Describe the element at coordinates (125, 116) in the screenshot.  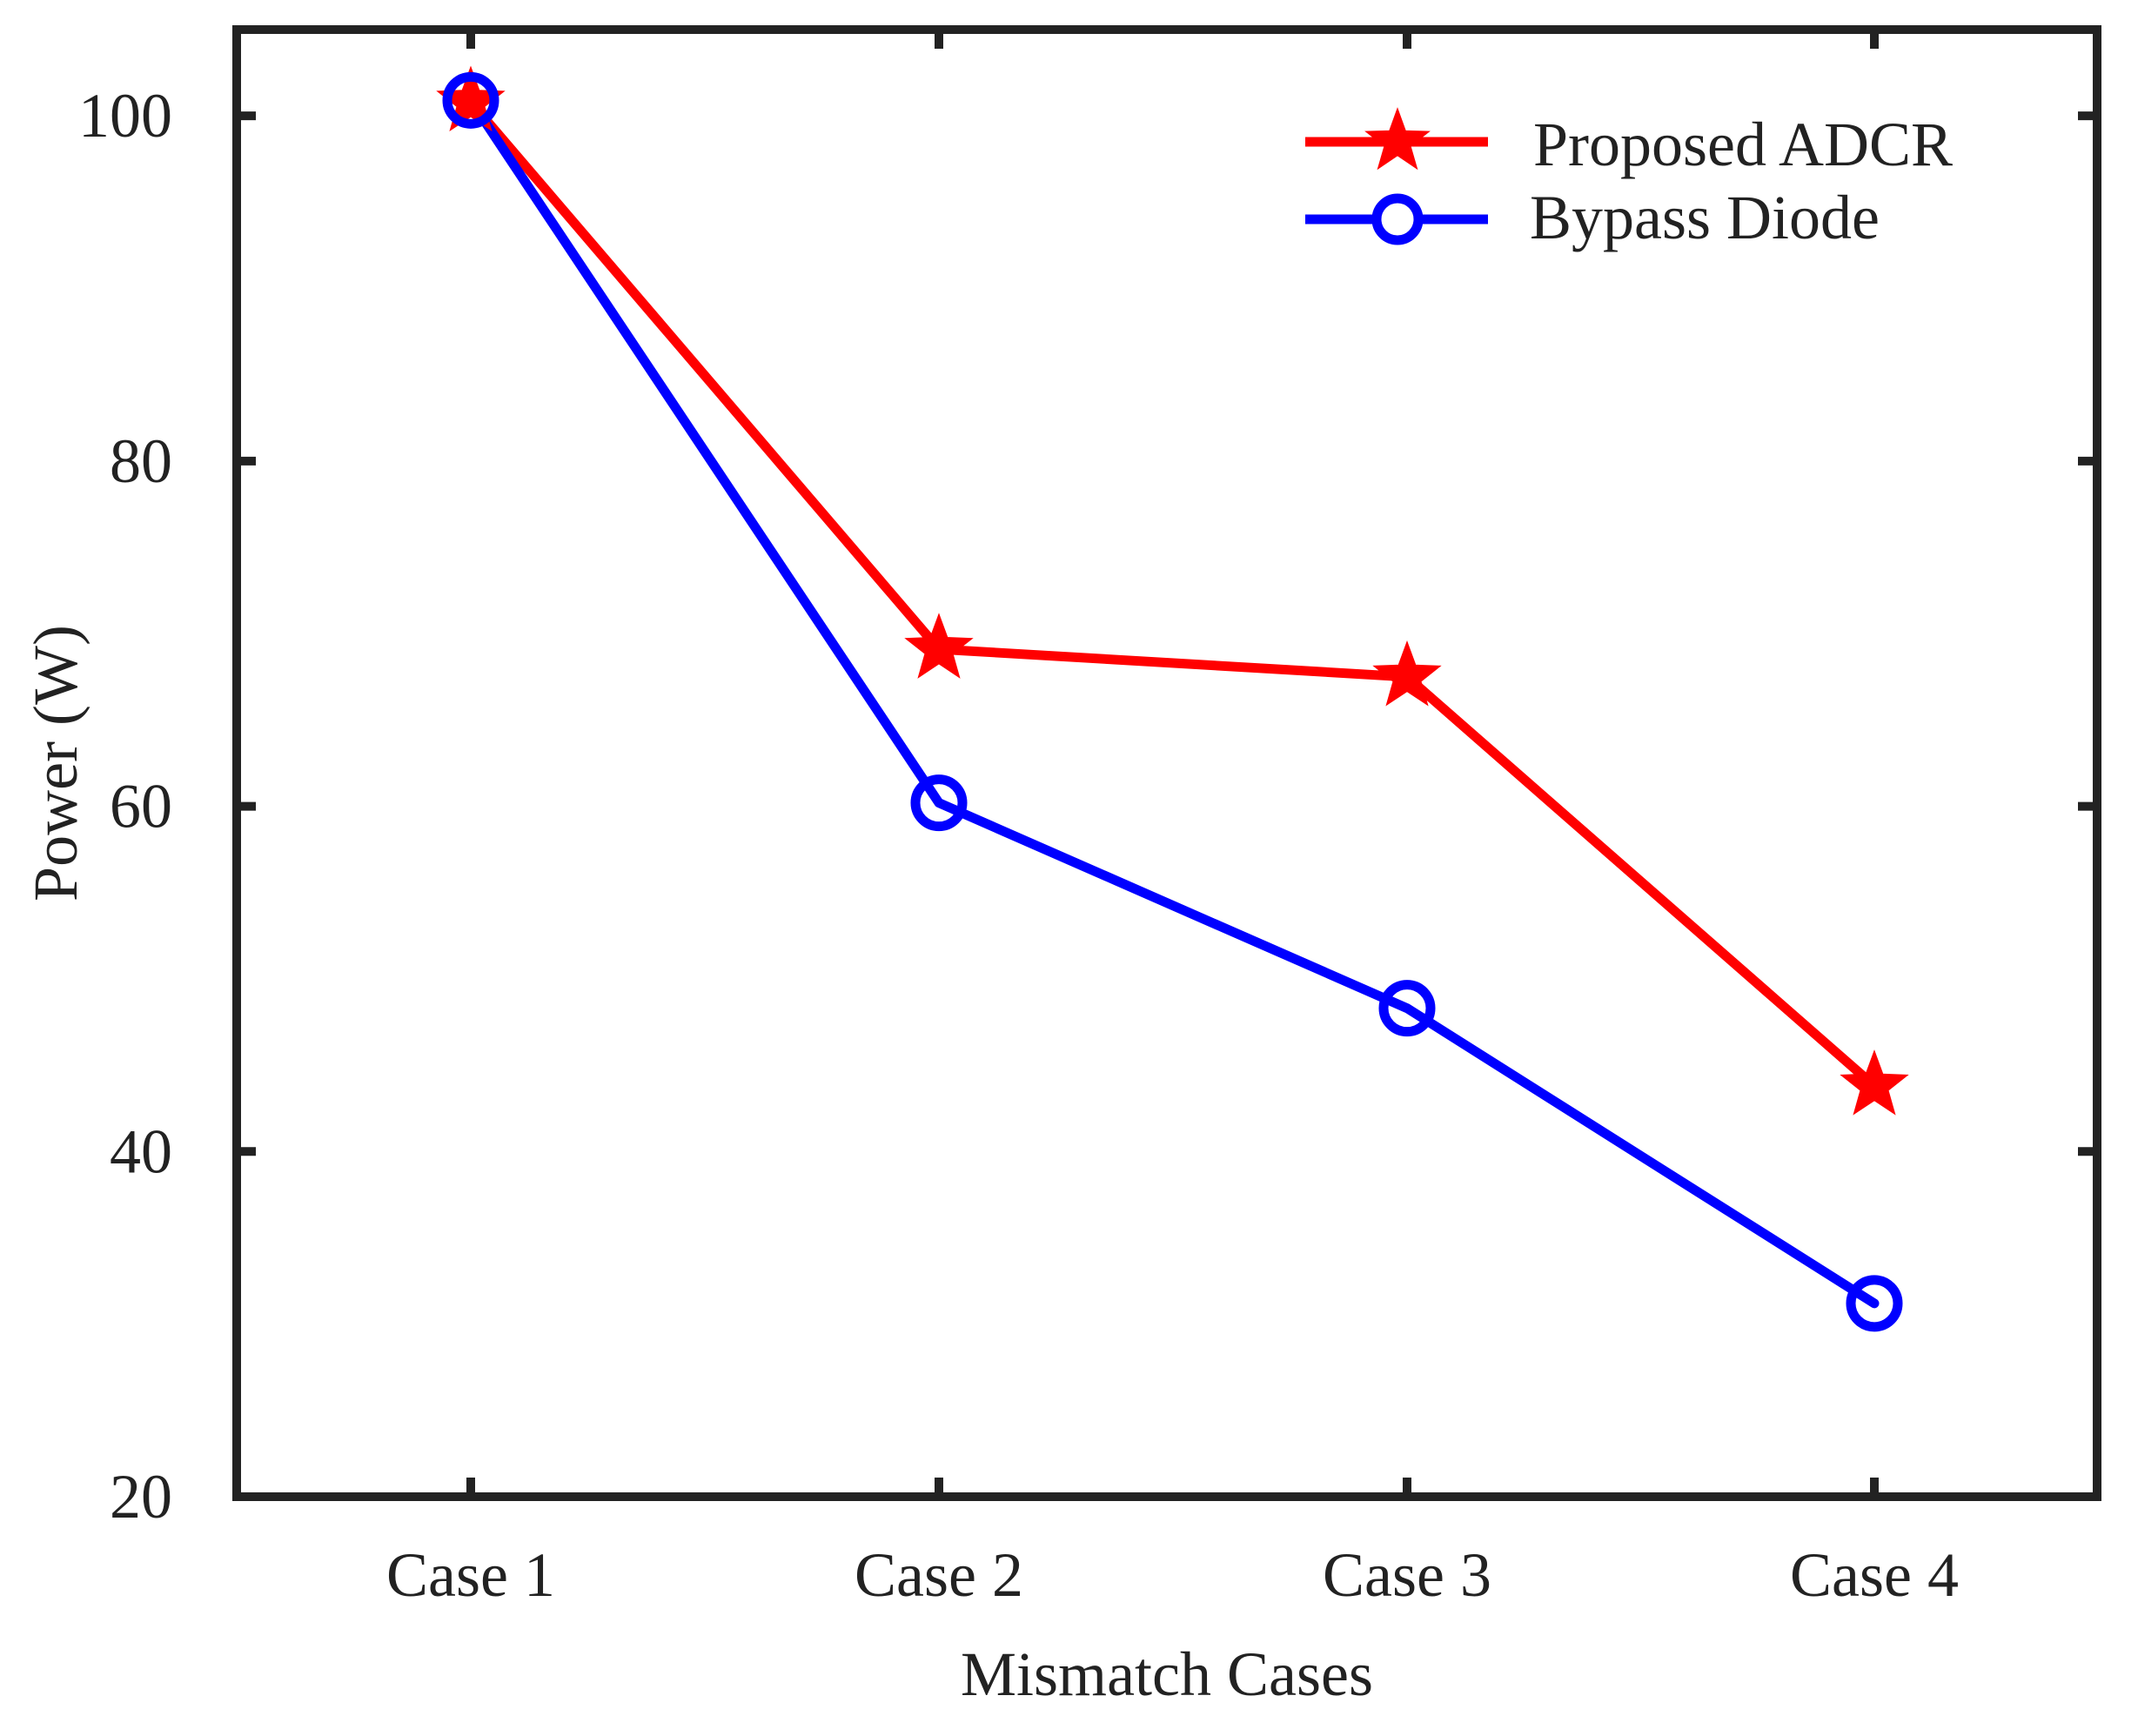
I see `y-tick-label: 100` at that location.